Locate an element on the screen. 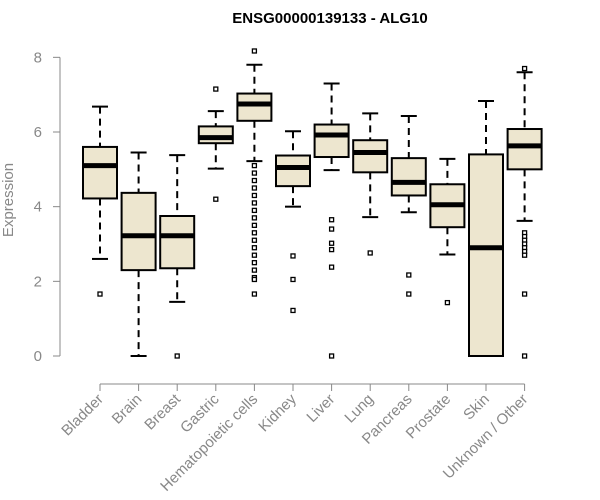 The height and width of the screenshot is (500, 600). x-tick-label: Bladder is located at coordinates (82, 415).